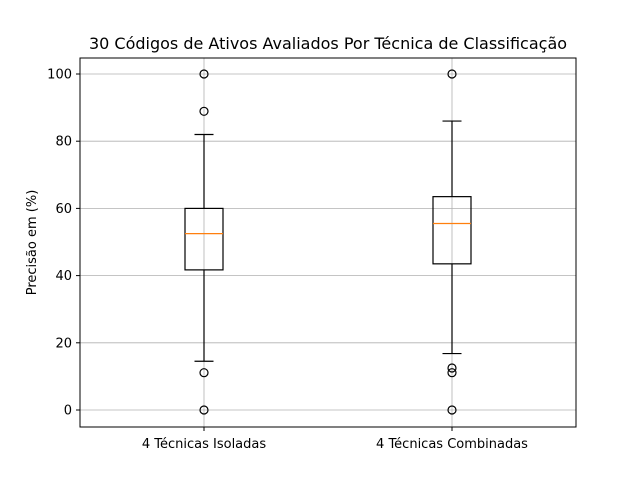  Describe the element at coordinates (63, 343) in the screenshot. I see `y-tick-label: 20` at that location.